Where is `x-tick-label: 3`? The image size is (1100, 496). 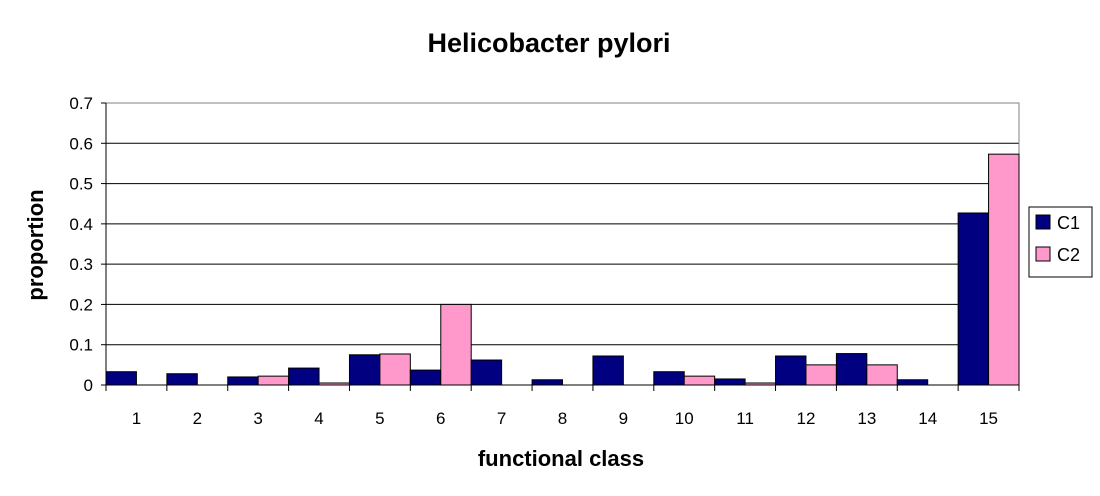 x-tick-label: 3 is located at coordinates (257, 418).